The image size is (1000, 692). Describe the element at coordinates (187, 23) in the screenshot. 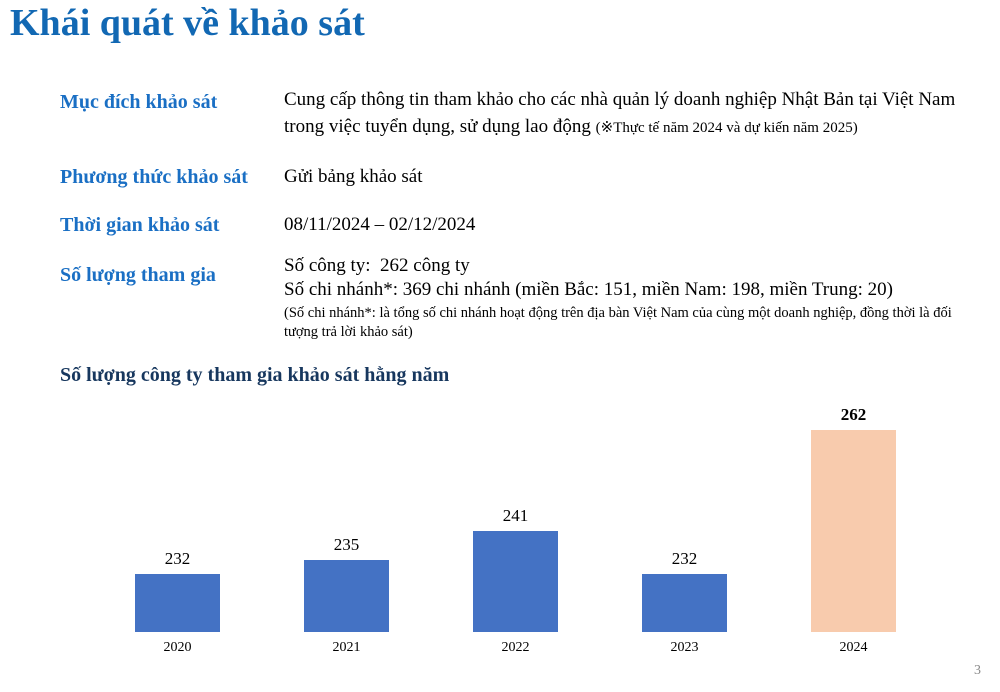

I see `page-title: Khái quát về khảo sát` at that location.